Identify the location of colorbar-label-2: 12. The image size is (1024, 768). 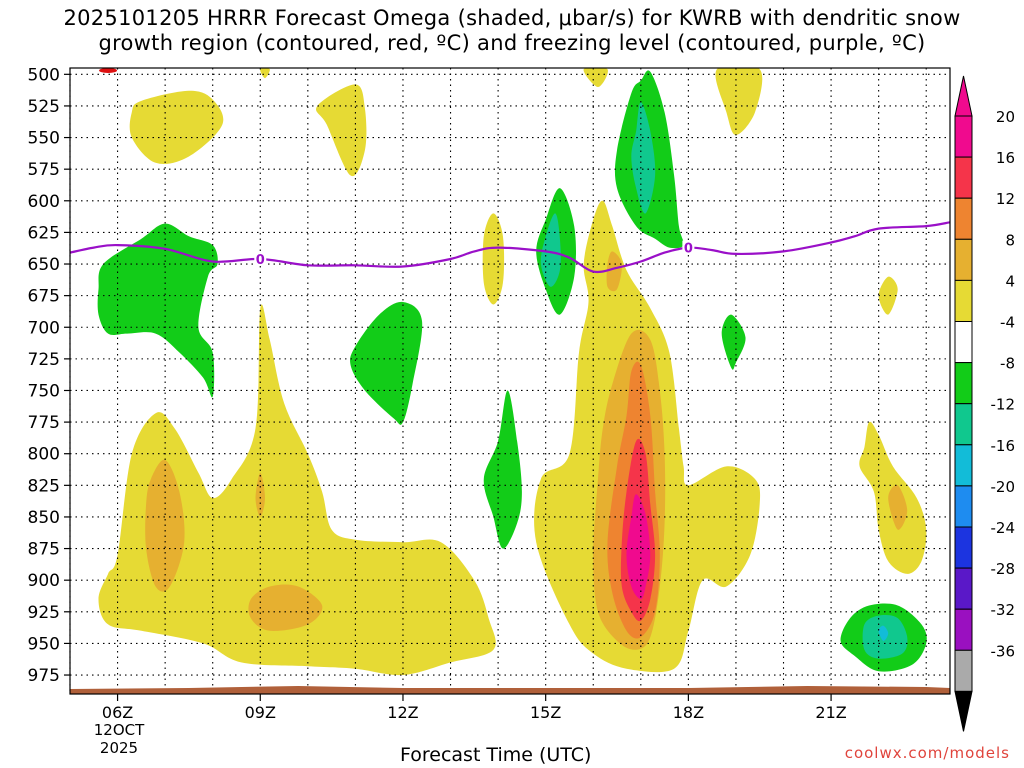
(1005, 199).